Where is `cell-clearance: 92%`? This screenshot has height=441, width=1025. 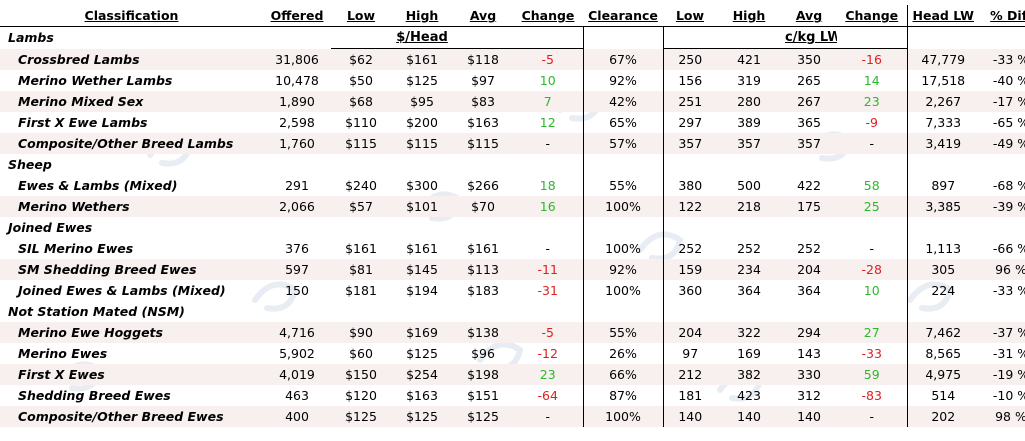
cell-clearance: 92% is located at coordinates (622, 80).